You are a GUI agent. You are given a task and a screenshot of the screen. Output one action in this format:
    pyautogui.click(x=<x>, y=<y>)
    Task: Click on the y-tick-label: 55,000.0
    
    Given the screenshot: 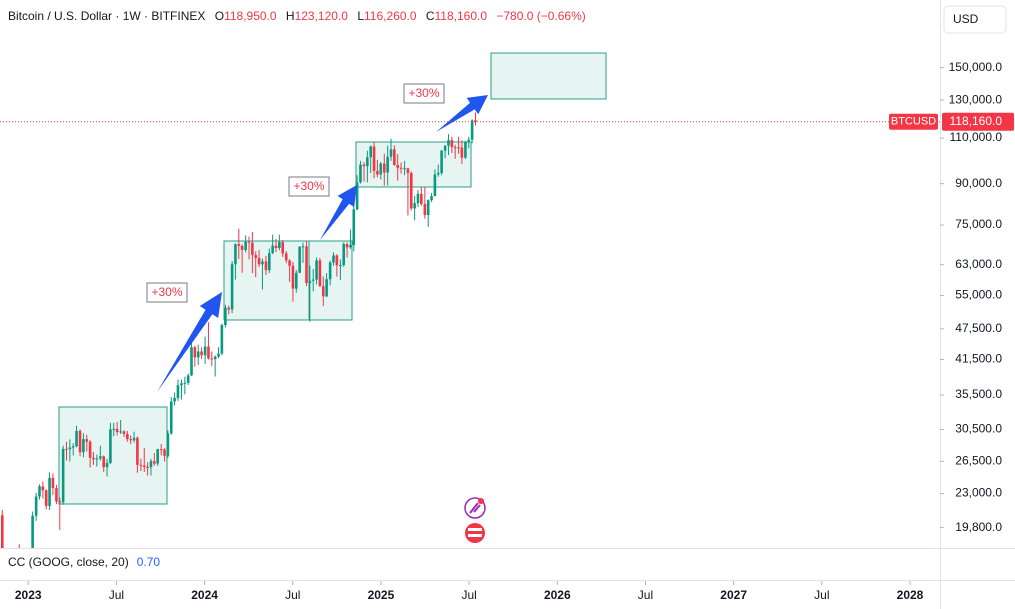 What is the action you would take?
    pyautogui.click(x=978, y=295)
    